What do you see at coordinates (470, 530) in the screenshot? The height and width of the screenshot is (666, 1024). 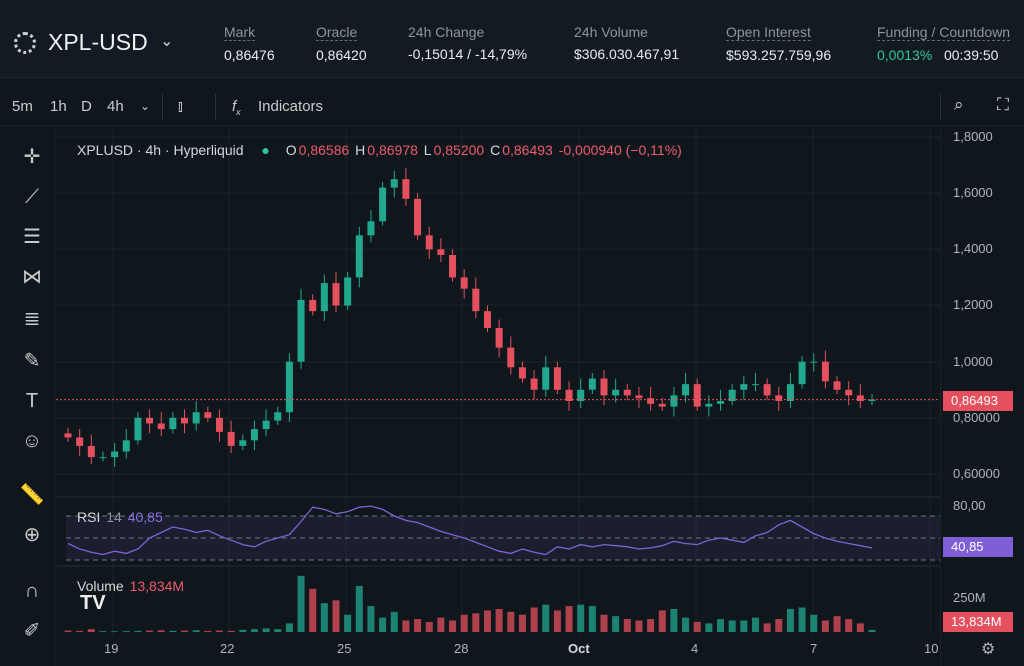 I see `rsi-line` at bounding box center [470, 530].